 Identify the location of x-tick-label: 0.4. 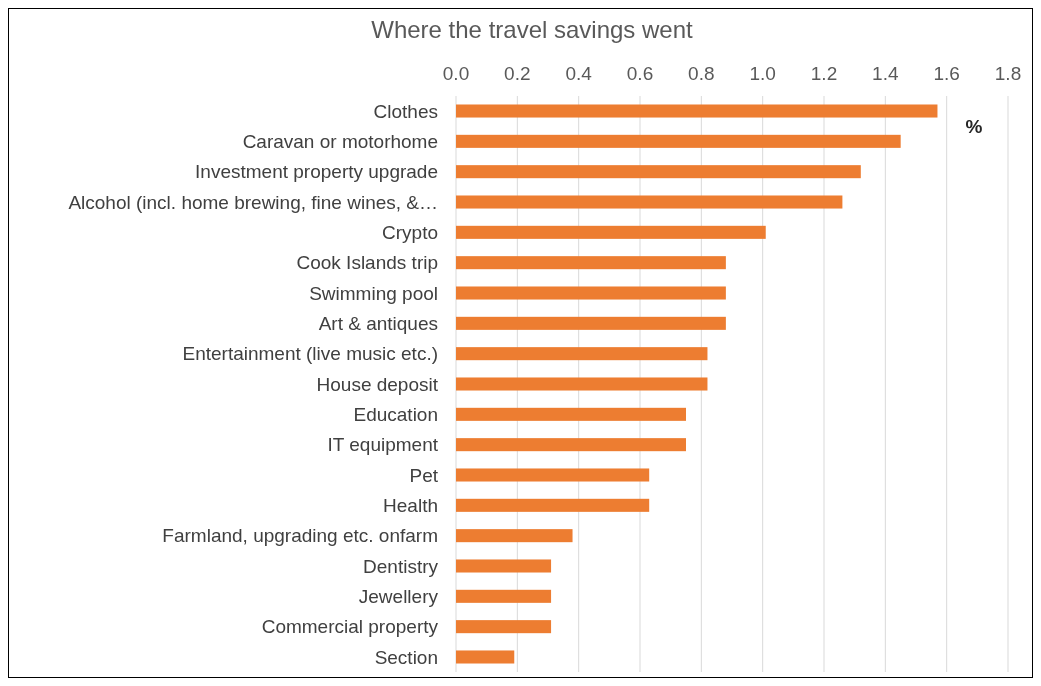
(579, 73).